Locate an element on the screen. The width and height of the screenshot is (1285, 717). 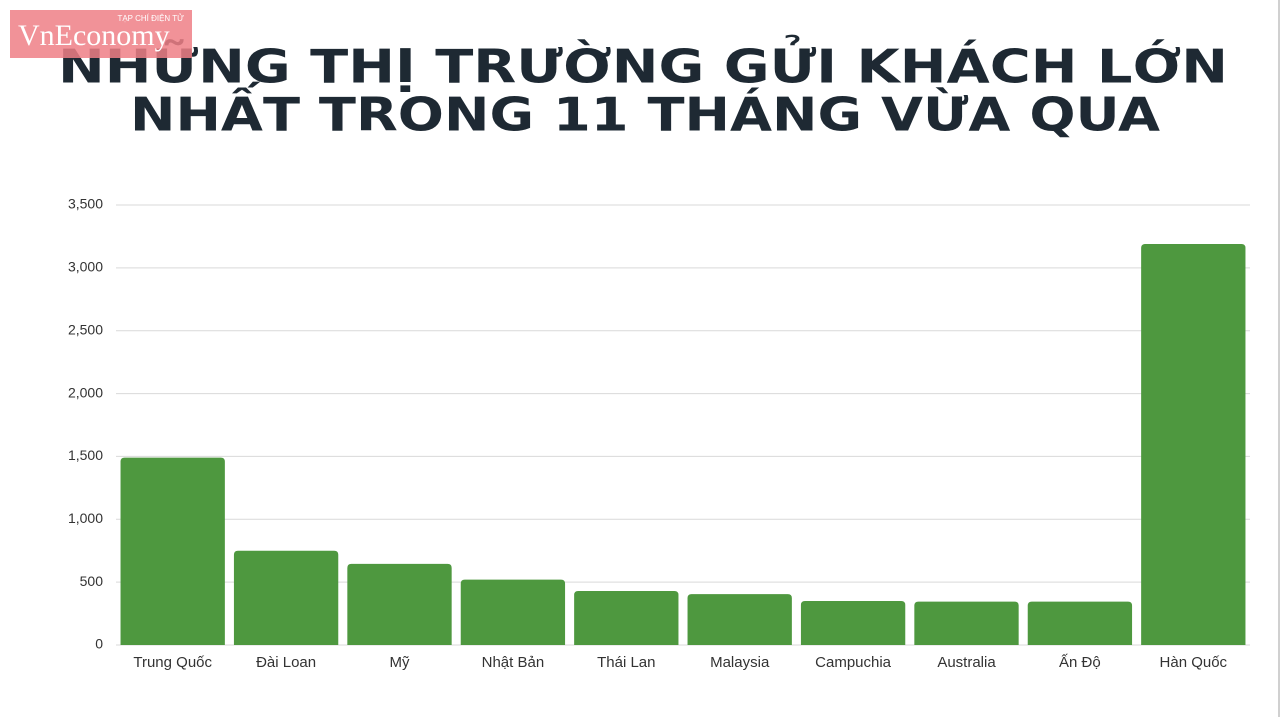
y-tick-label: 3,000 is located at coordinates (85, 267).